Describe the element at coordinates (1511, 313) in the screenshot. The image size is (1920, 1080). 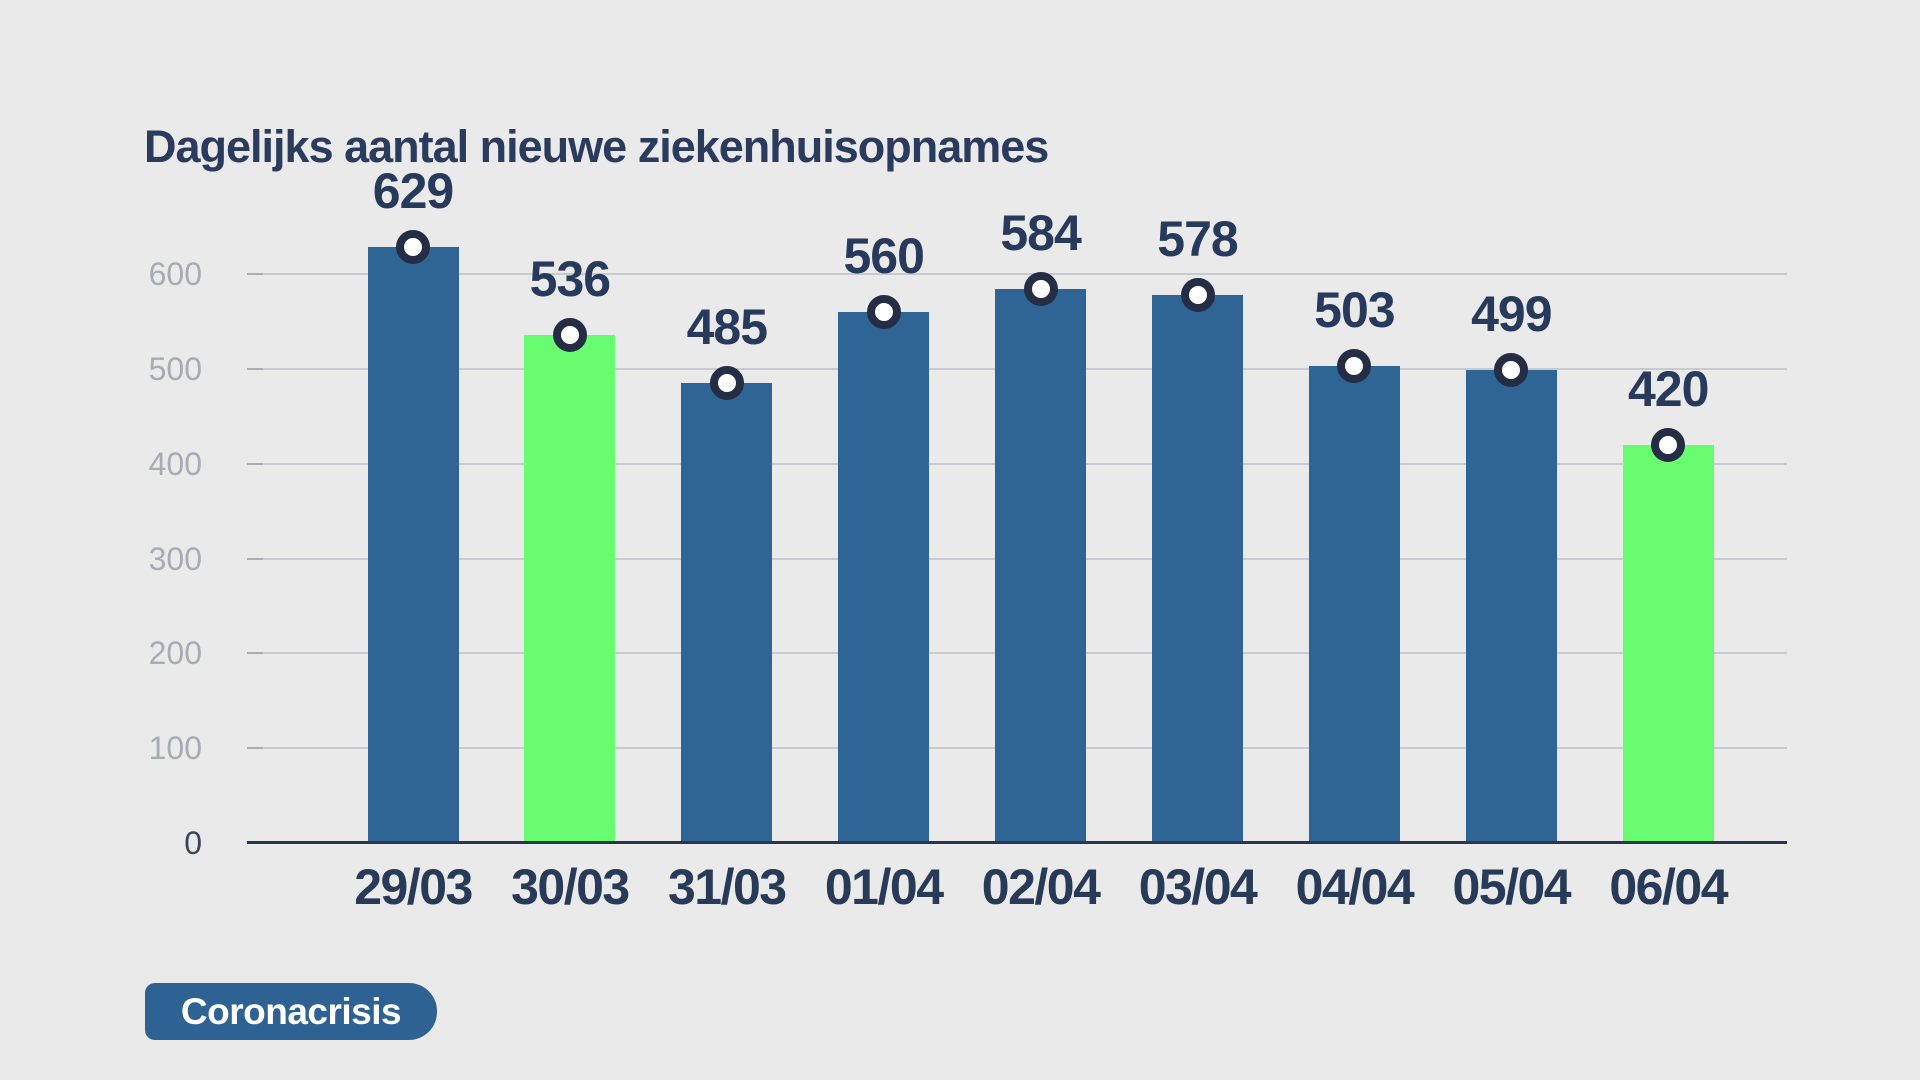
I see `bar-value-label: 499` at that location.